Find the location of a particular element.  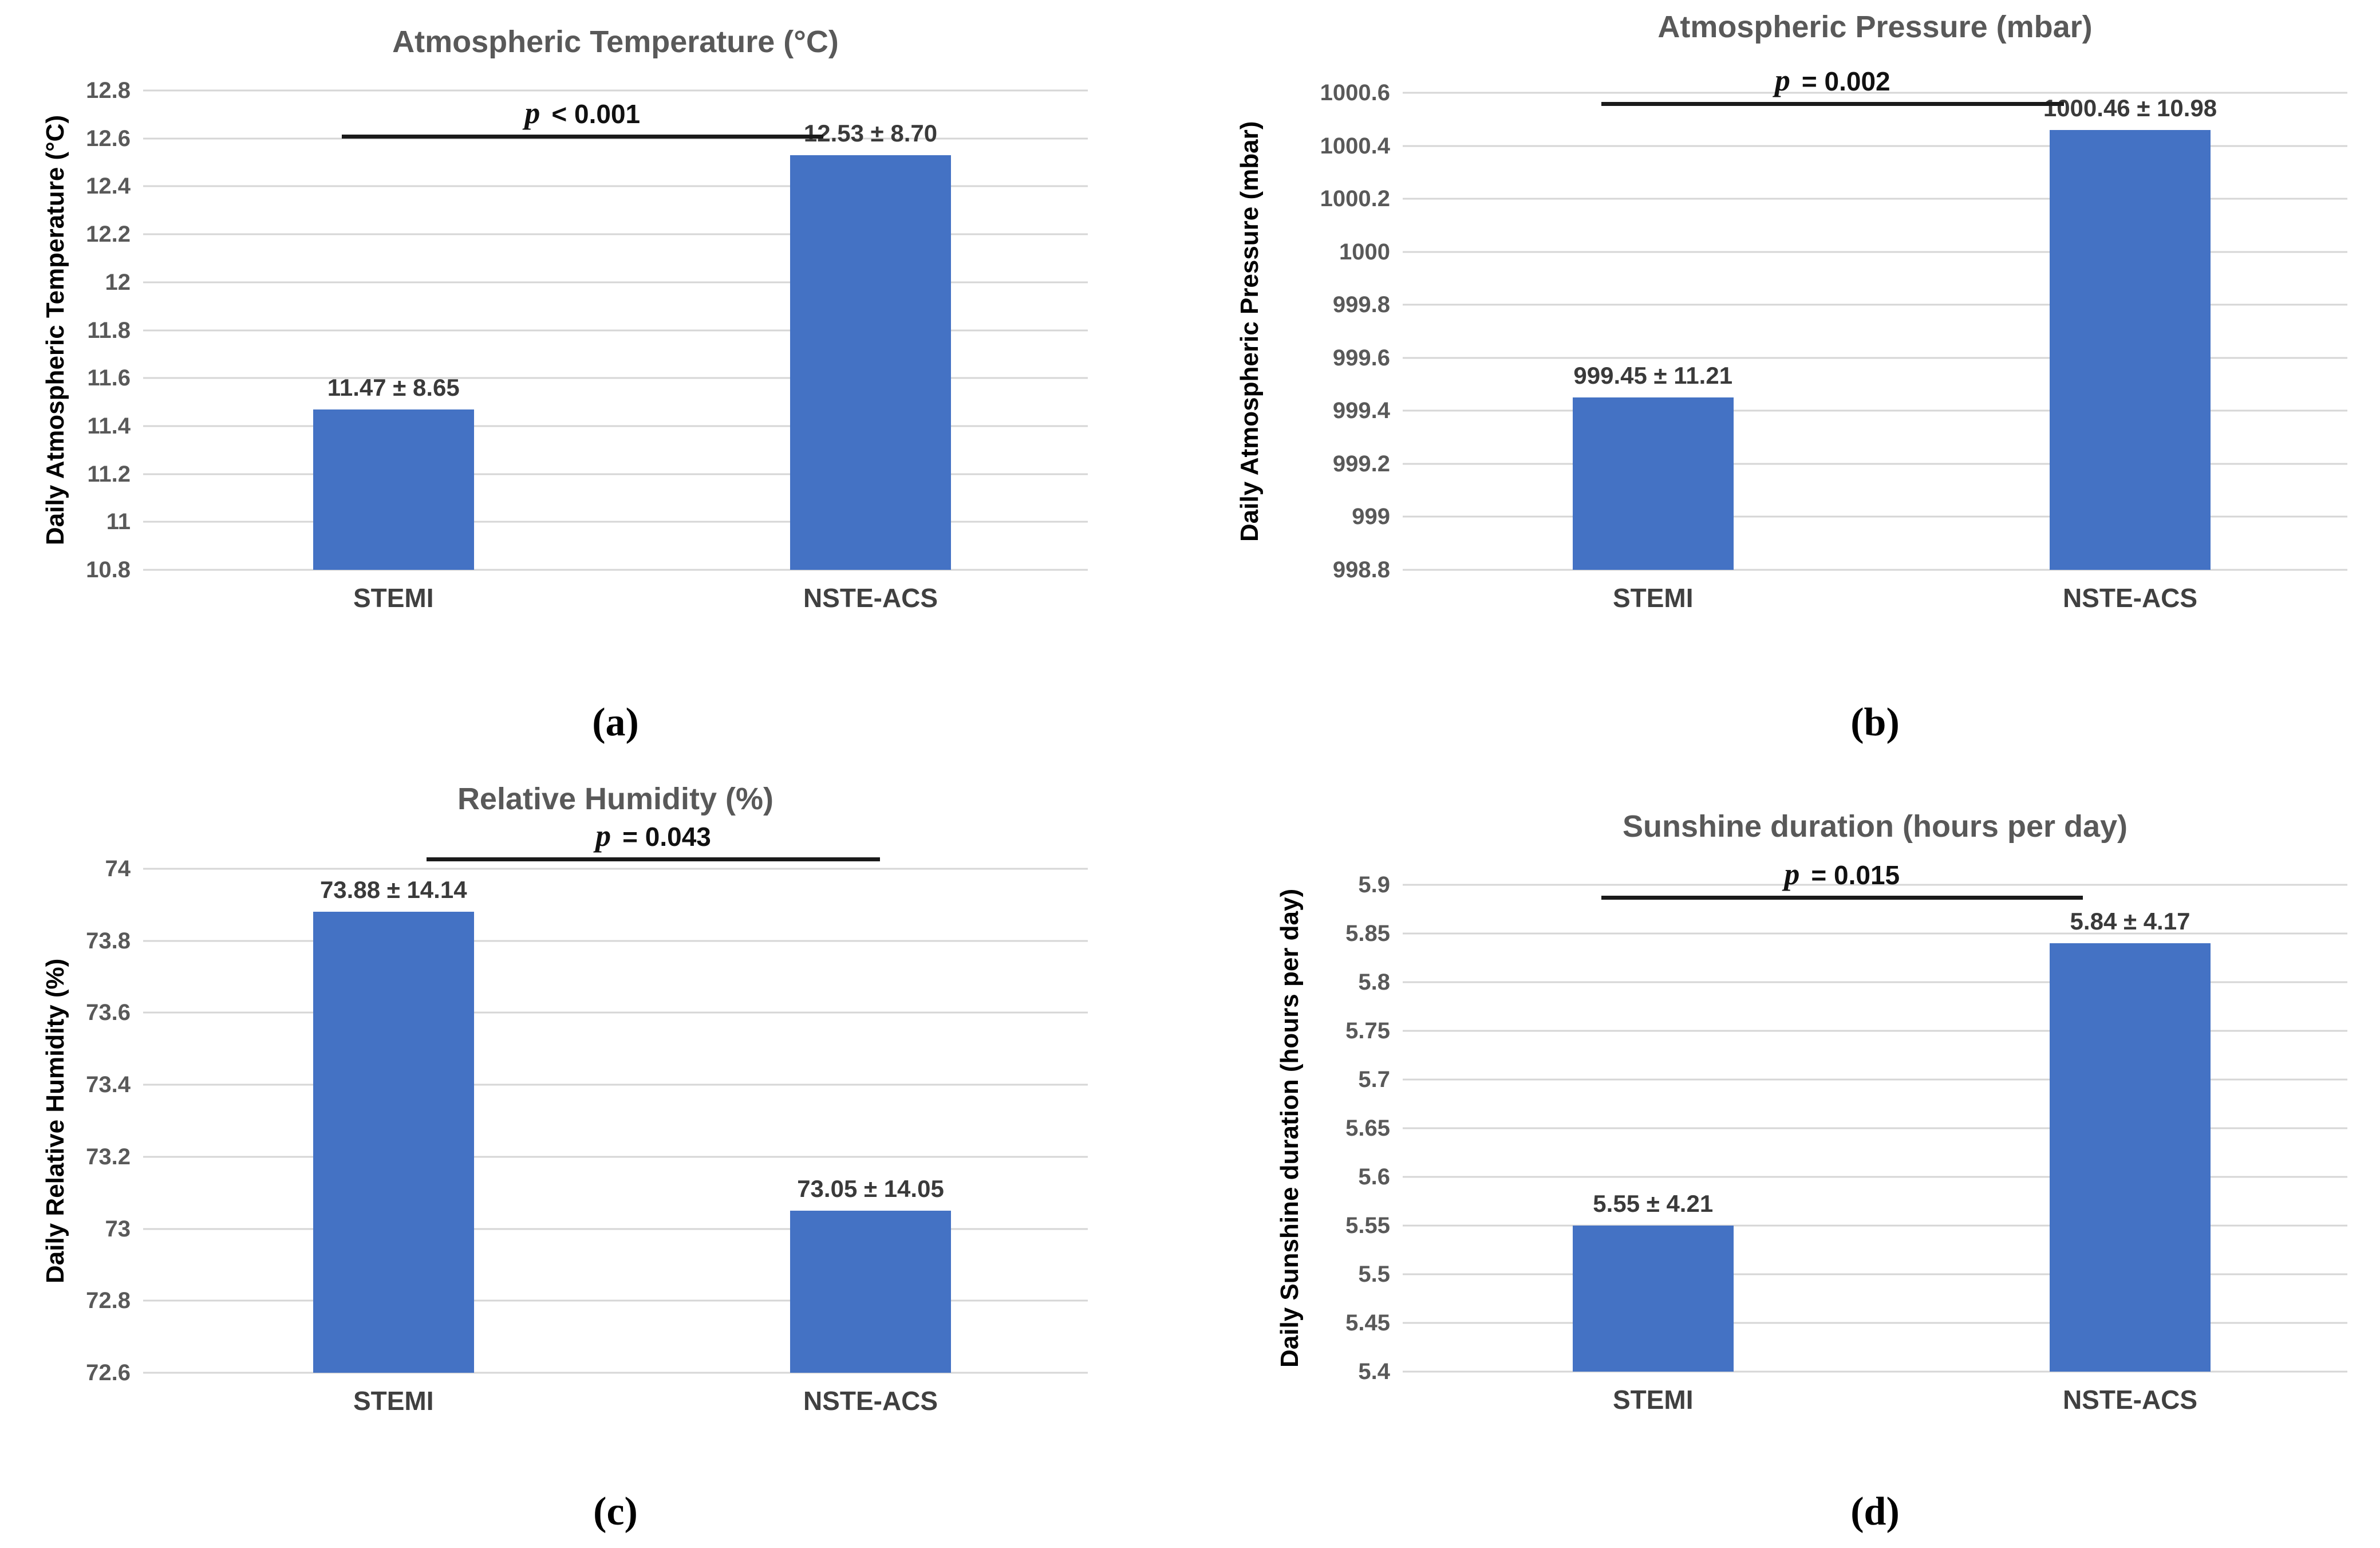

chart-title: Atmospheric Temperature (°C) is located at coordinates (615, 42).